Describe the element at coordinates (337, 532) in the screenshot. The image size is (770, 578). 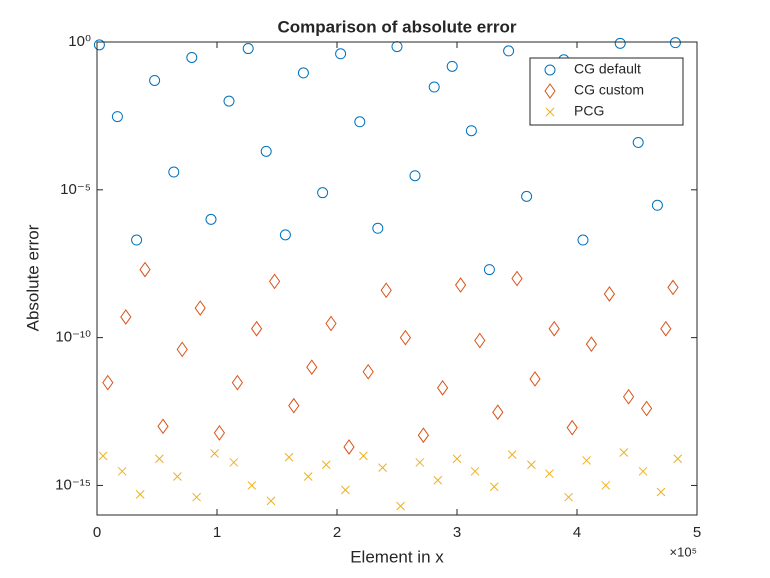
I see `x-tick-label: 2` at that location.